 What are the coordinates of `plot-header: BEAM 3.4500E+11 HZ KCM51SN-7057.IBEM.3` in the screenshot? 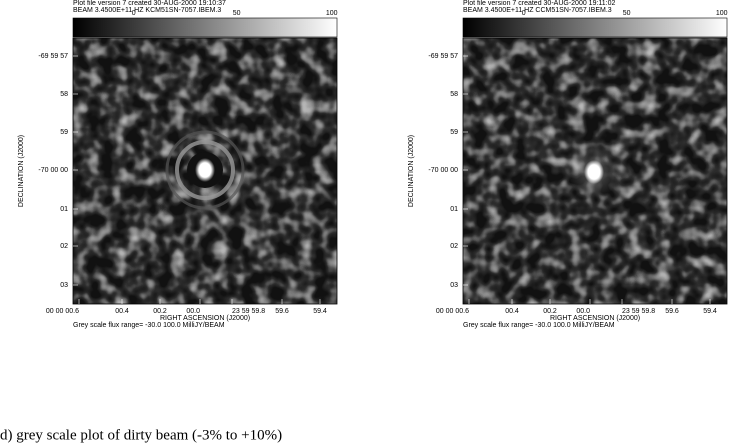 It's located at (147, 10).